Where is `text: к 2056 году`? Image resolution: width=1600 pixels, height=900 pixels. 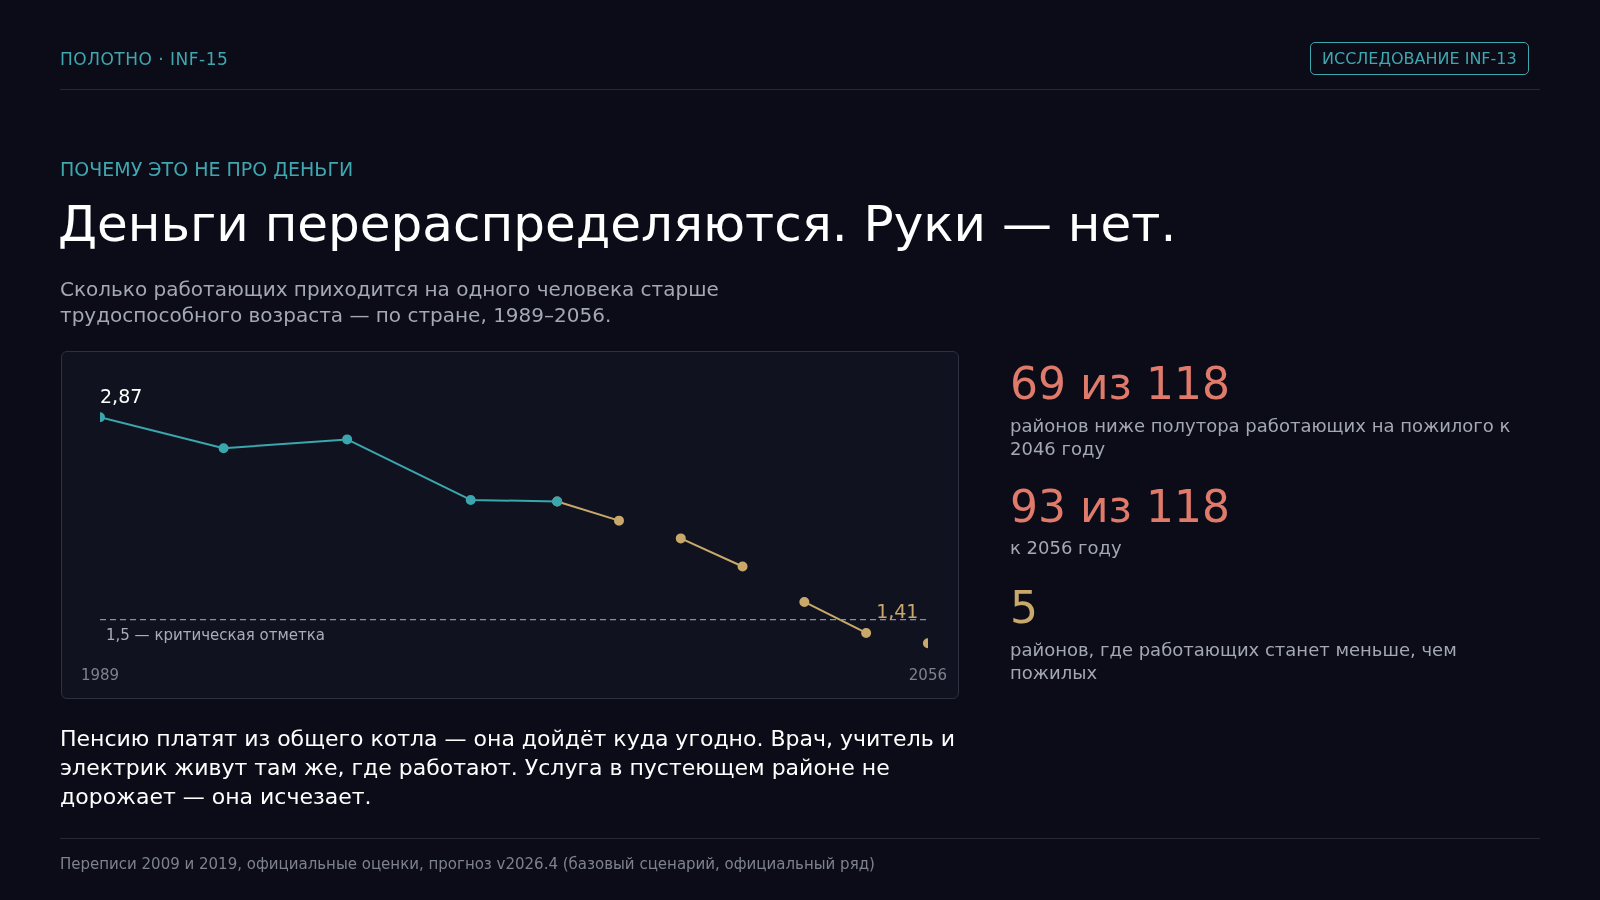 text: к 2056 году is located at coordinates (1066, 547).